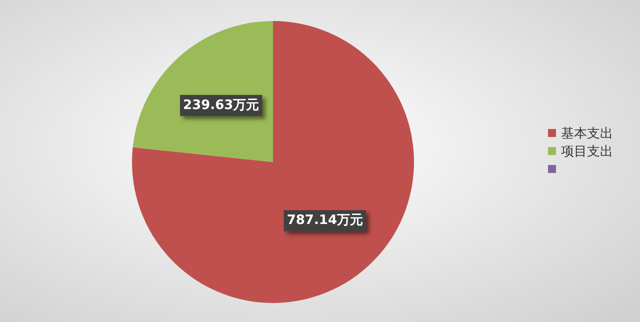  I want to click on pie-slice, so click(202, 91).